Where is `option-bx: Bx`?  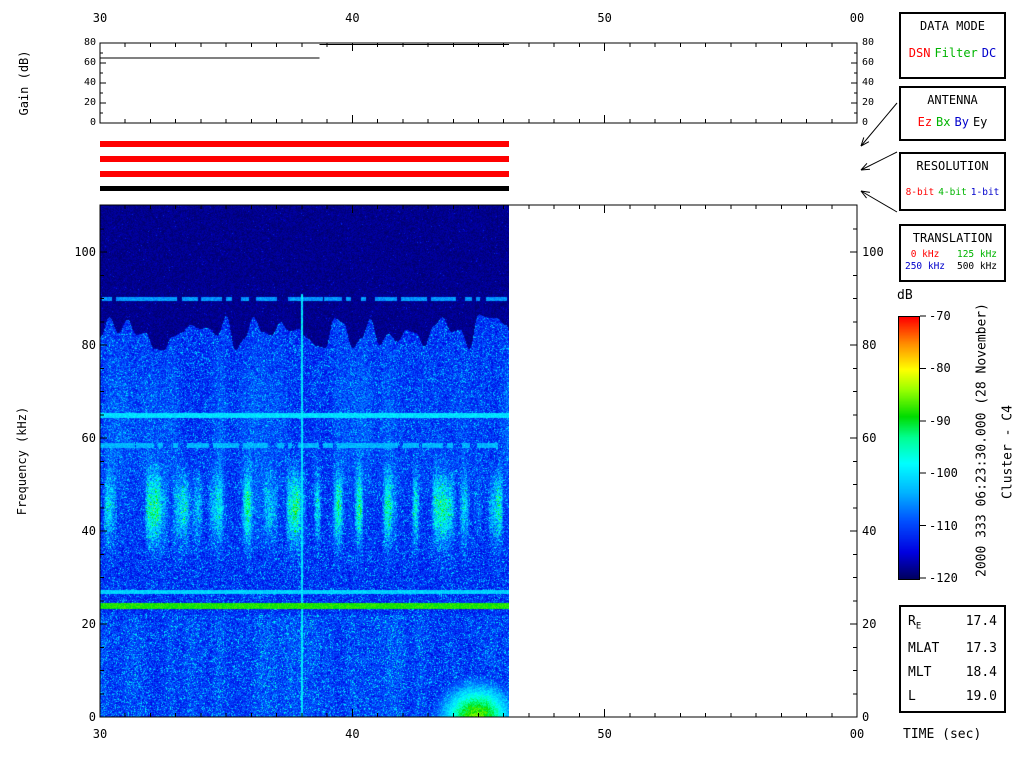
option-bx: Bx is located at coordinates (943, 122).